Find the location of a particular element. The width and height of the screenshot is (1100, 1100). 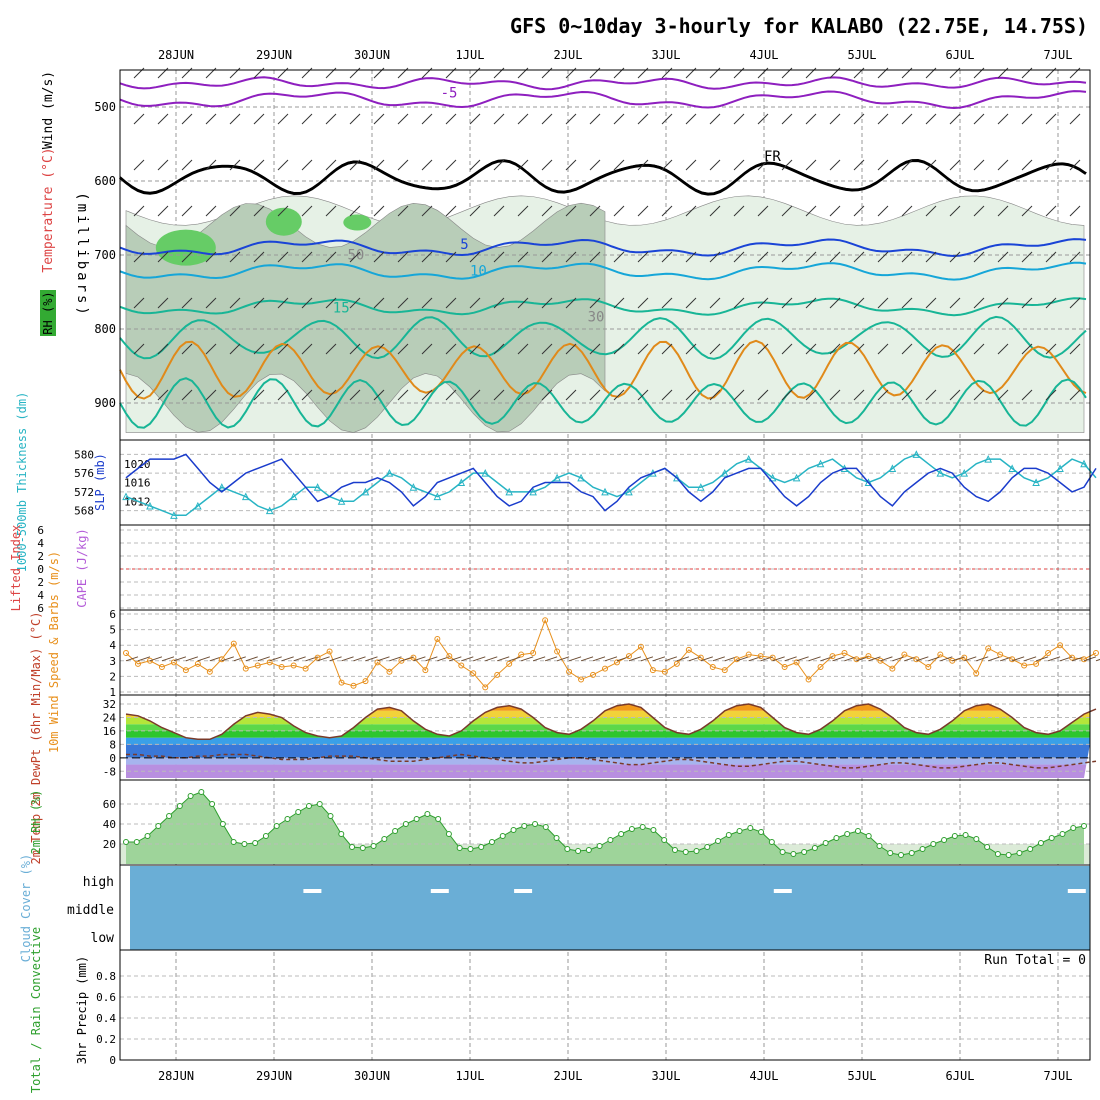

cape-tick-label: 6 is located at coordinates (40, 530).